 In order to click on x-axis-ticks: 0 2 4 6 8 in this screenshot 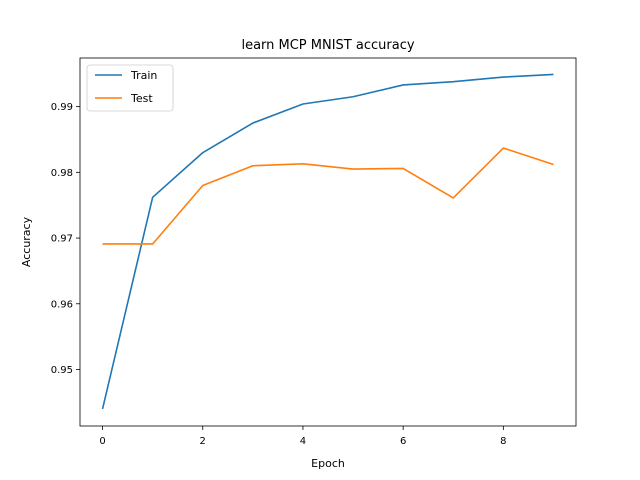, I will do `click(303, 436)`.